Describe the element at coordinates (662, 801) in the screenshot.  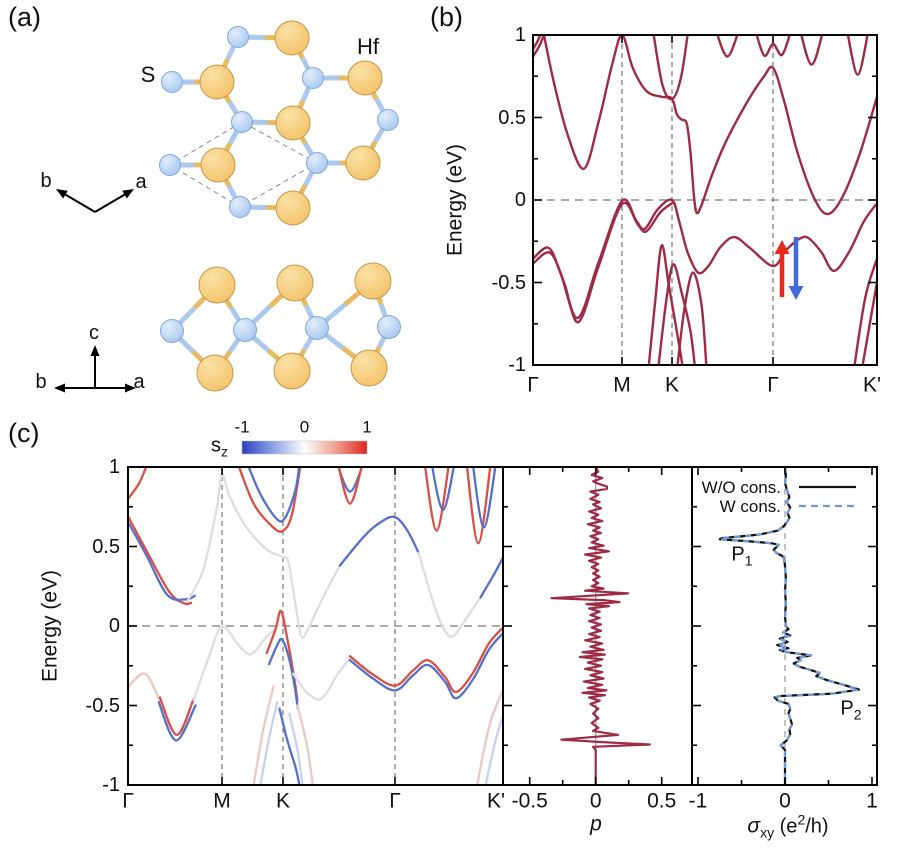
I see `xtick-cp: 0.5` at that location.